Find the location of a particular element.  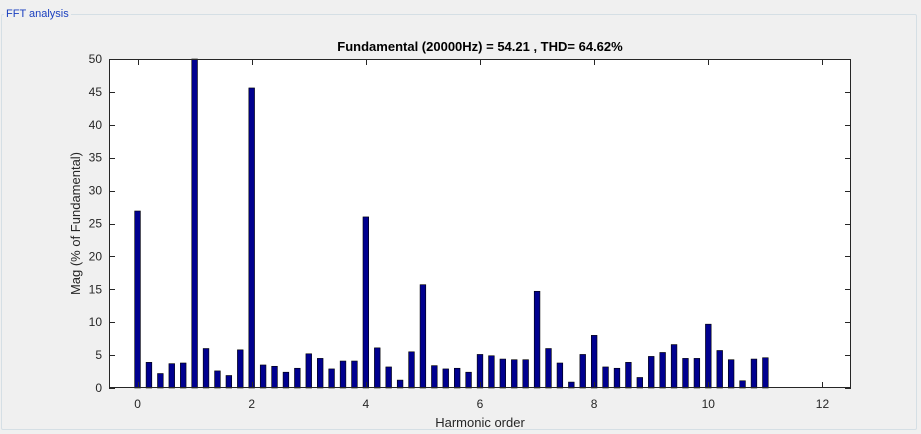

x-tick-label-5: 10 is located at coordinates (709, 404).